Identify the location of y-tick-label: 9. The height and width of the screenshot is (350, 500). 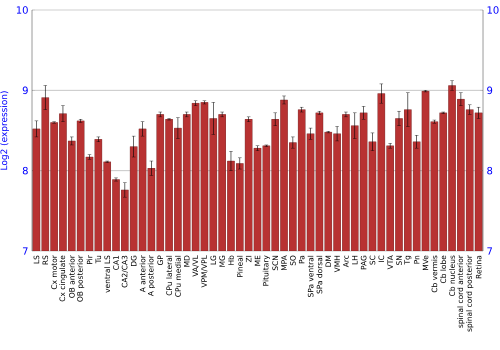
(25, 90).